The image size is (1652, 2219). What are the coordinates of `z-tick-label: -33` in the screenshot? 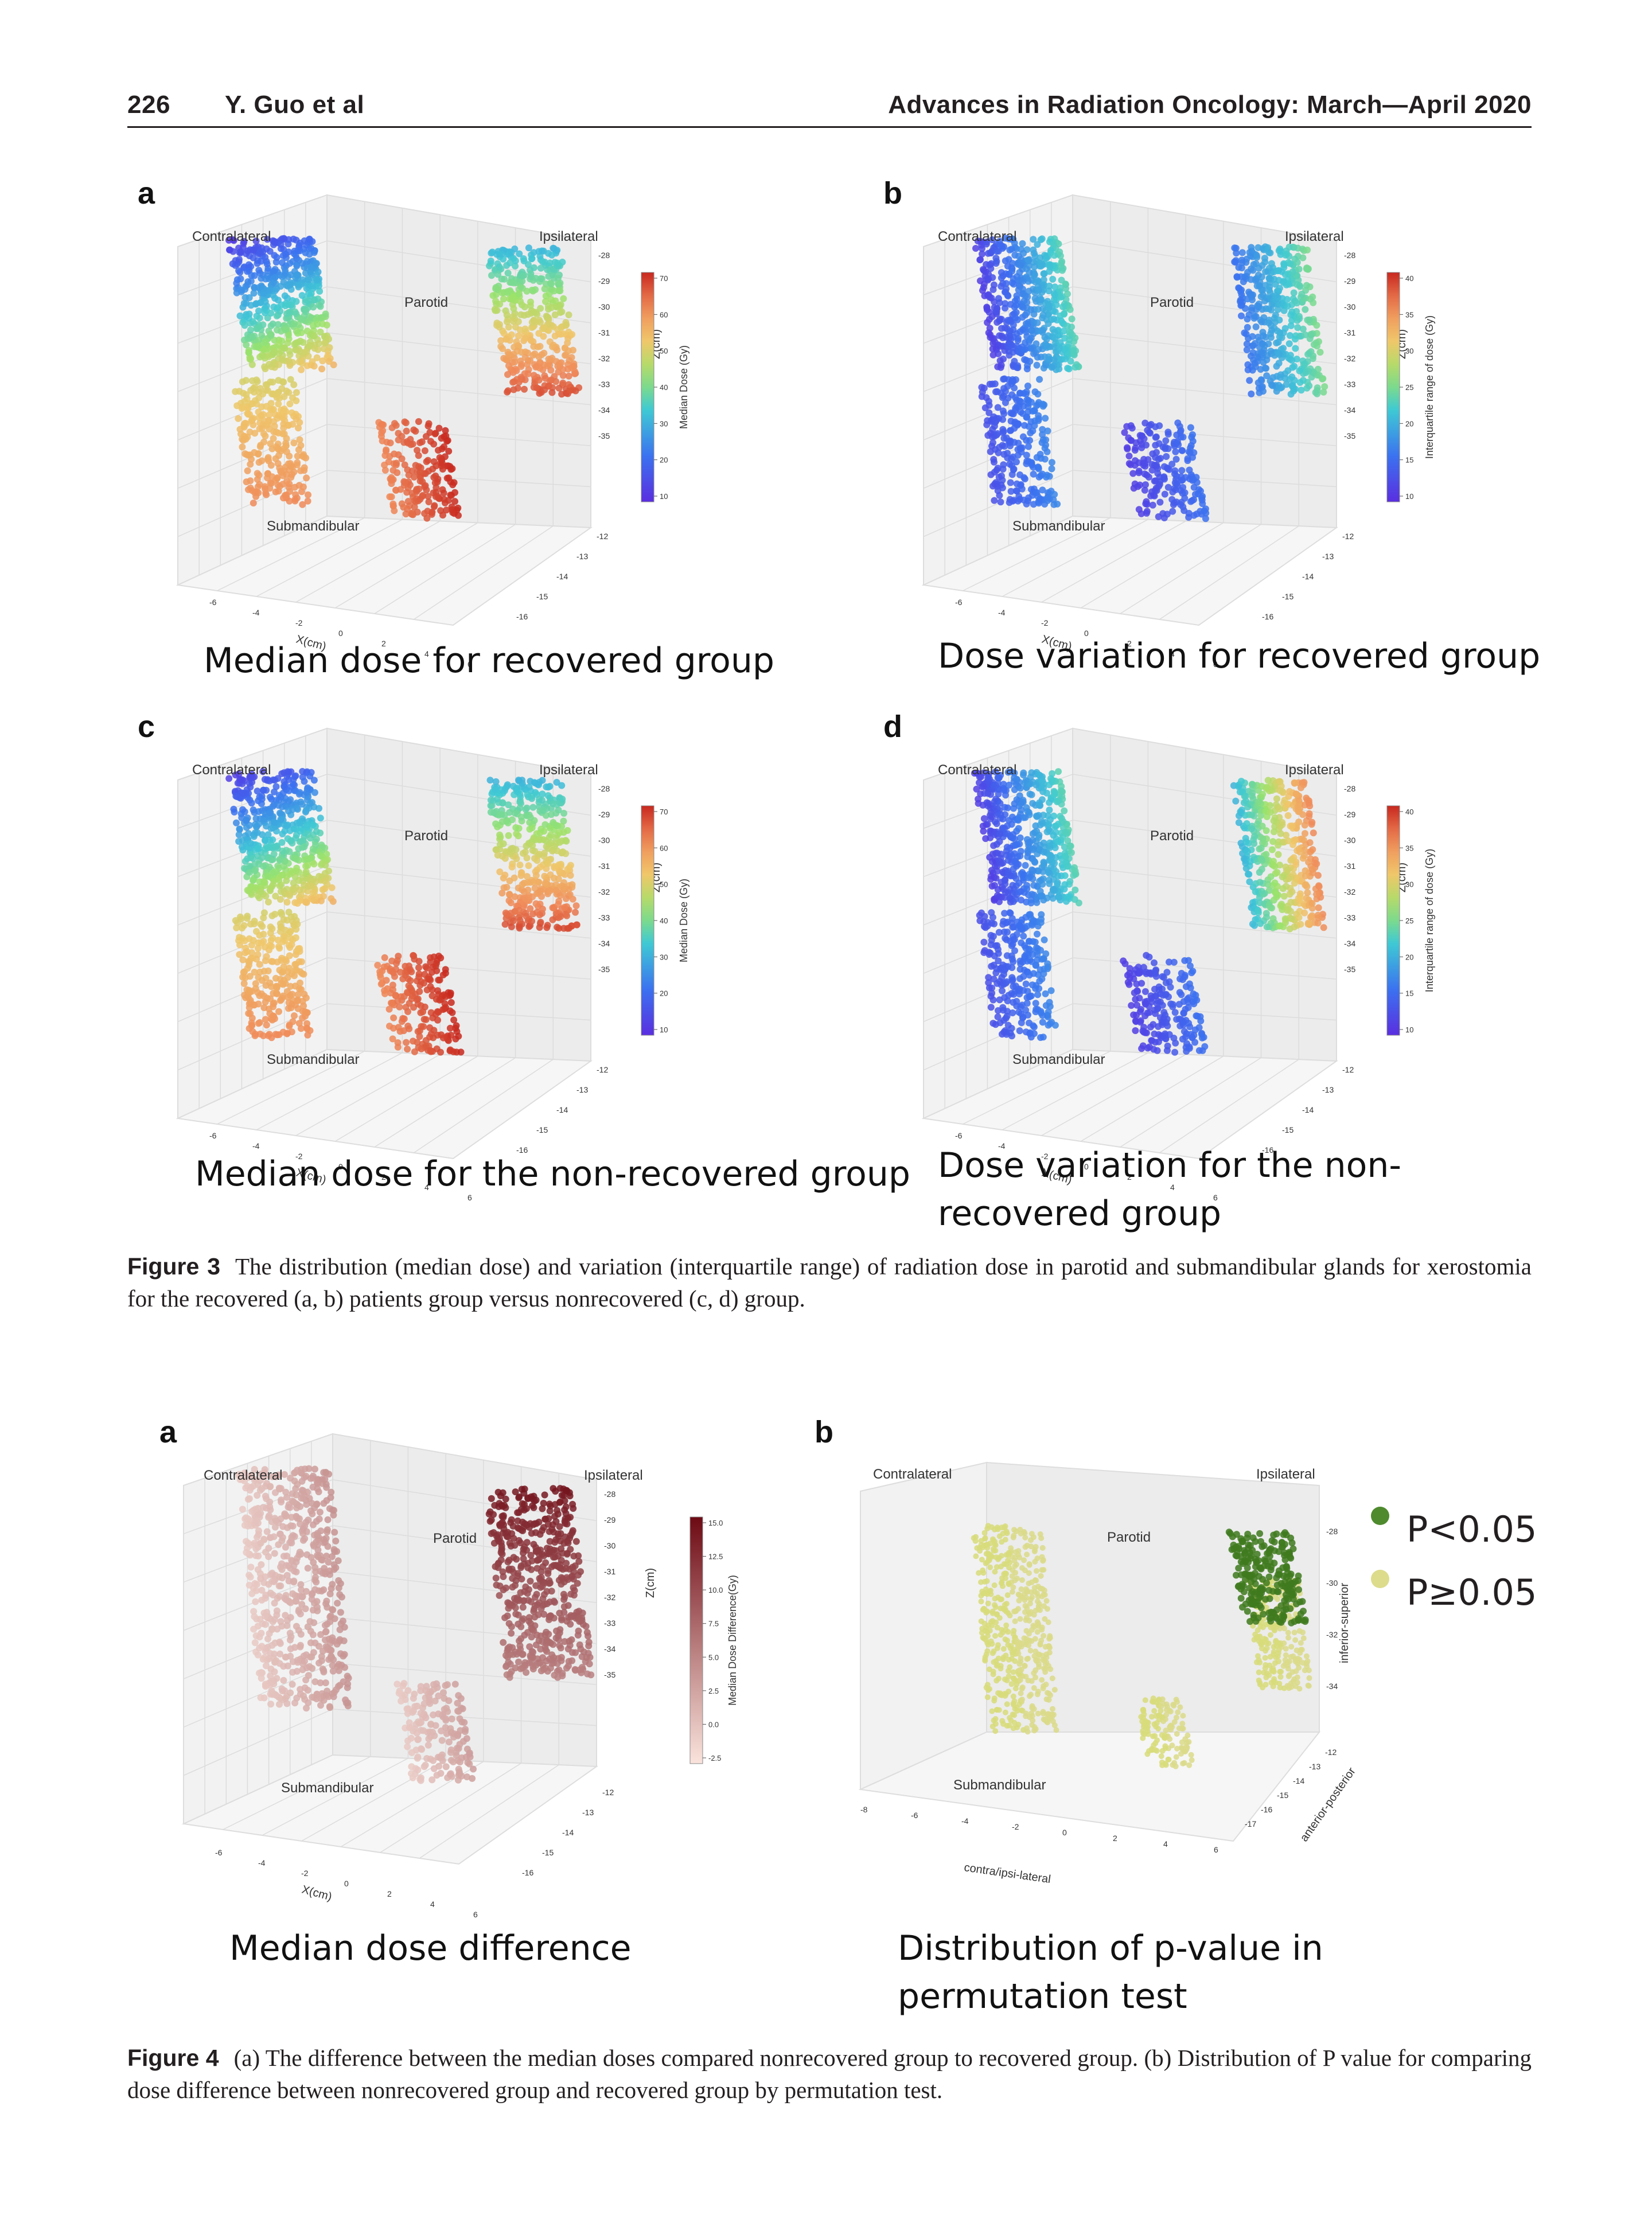 It's located at (1349, 384).